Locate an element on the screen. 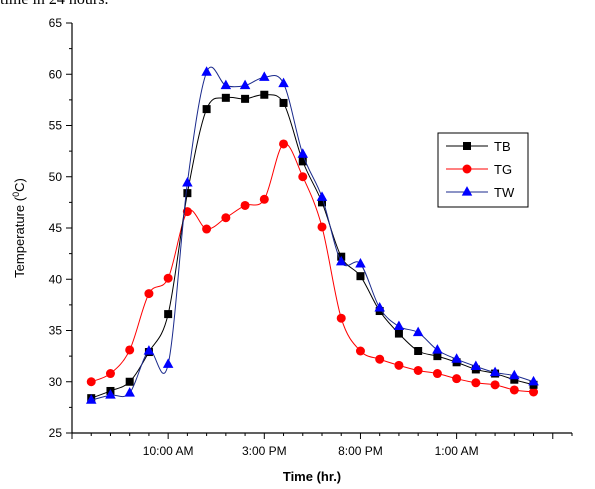 This screenshot has height=489, width=595. x-axis-title: Time (hr.) is located at coordinates (312, 476).